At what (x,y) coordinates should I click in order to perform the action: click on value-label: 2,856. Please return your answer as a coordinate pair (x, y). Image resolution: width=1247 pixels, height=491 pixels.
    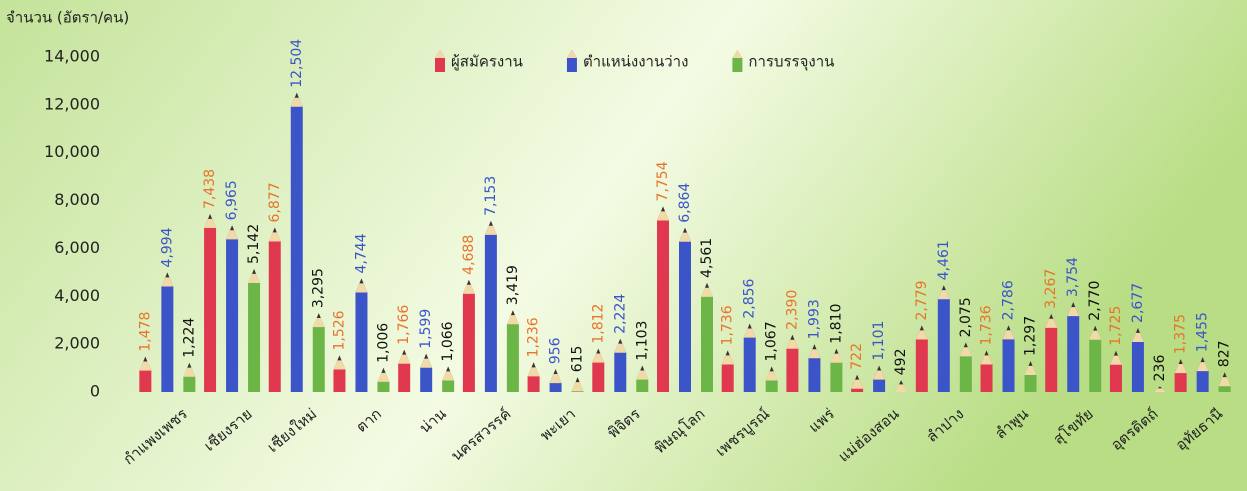
    Looking at the image, I should click on (750, 298).